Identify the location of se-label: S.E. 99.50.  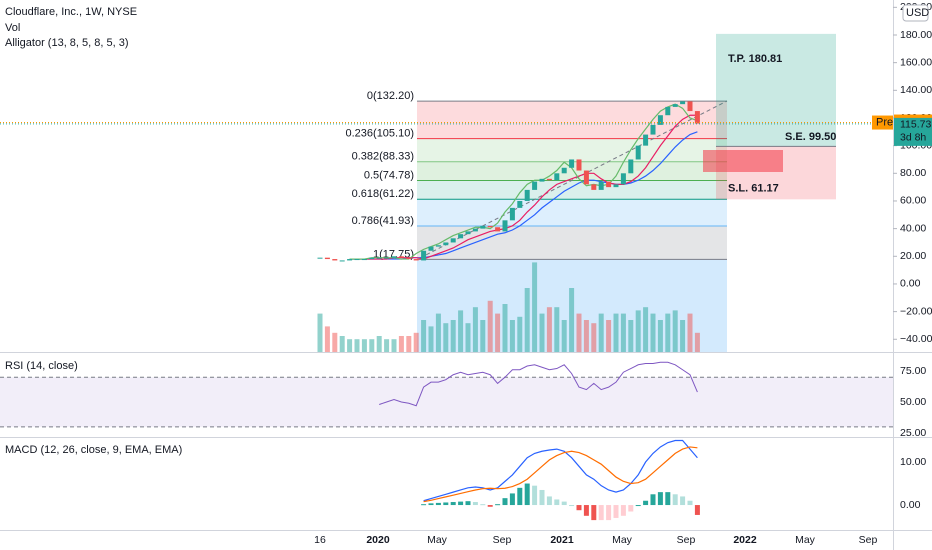
(810, 137).